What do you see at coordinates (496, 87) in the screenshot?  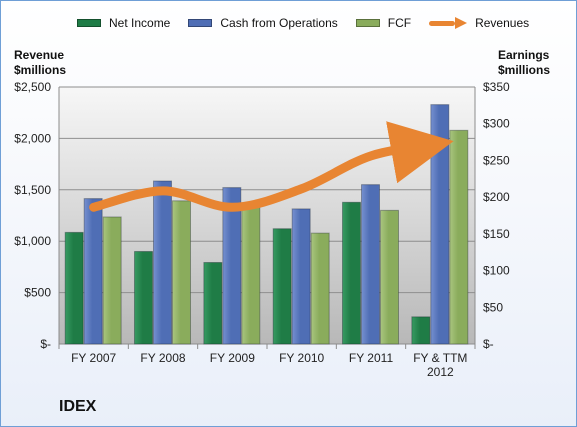 I see `right-tick-label: $350` at bounding box center [496, 87].